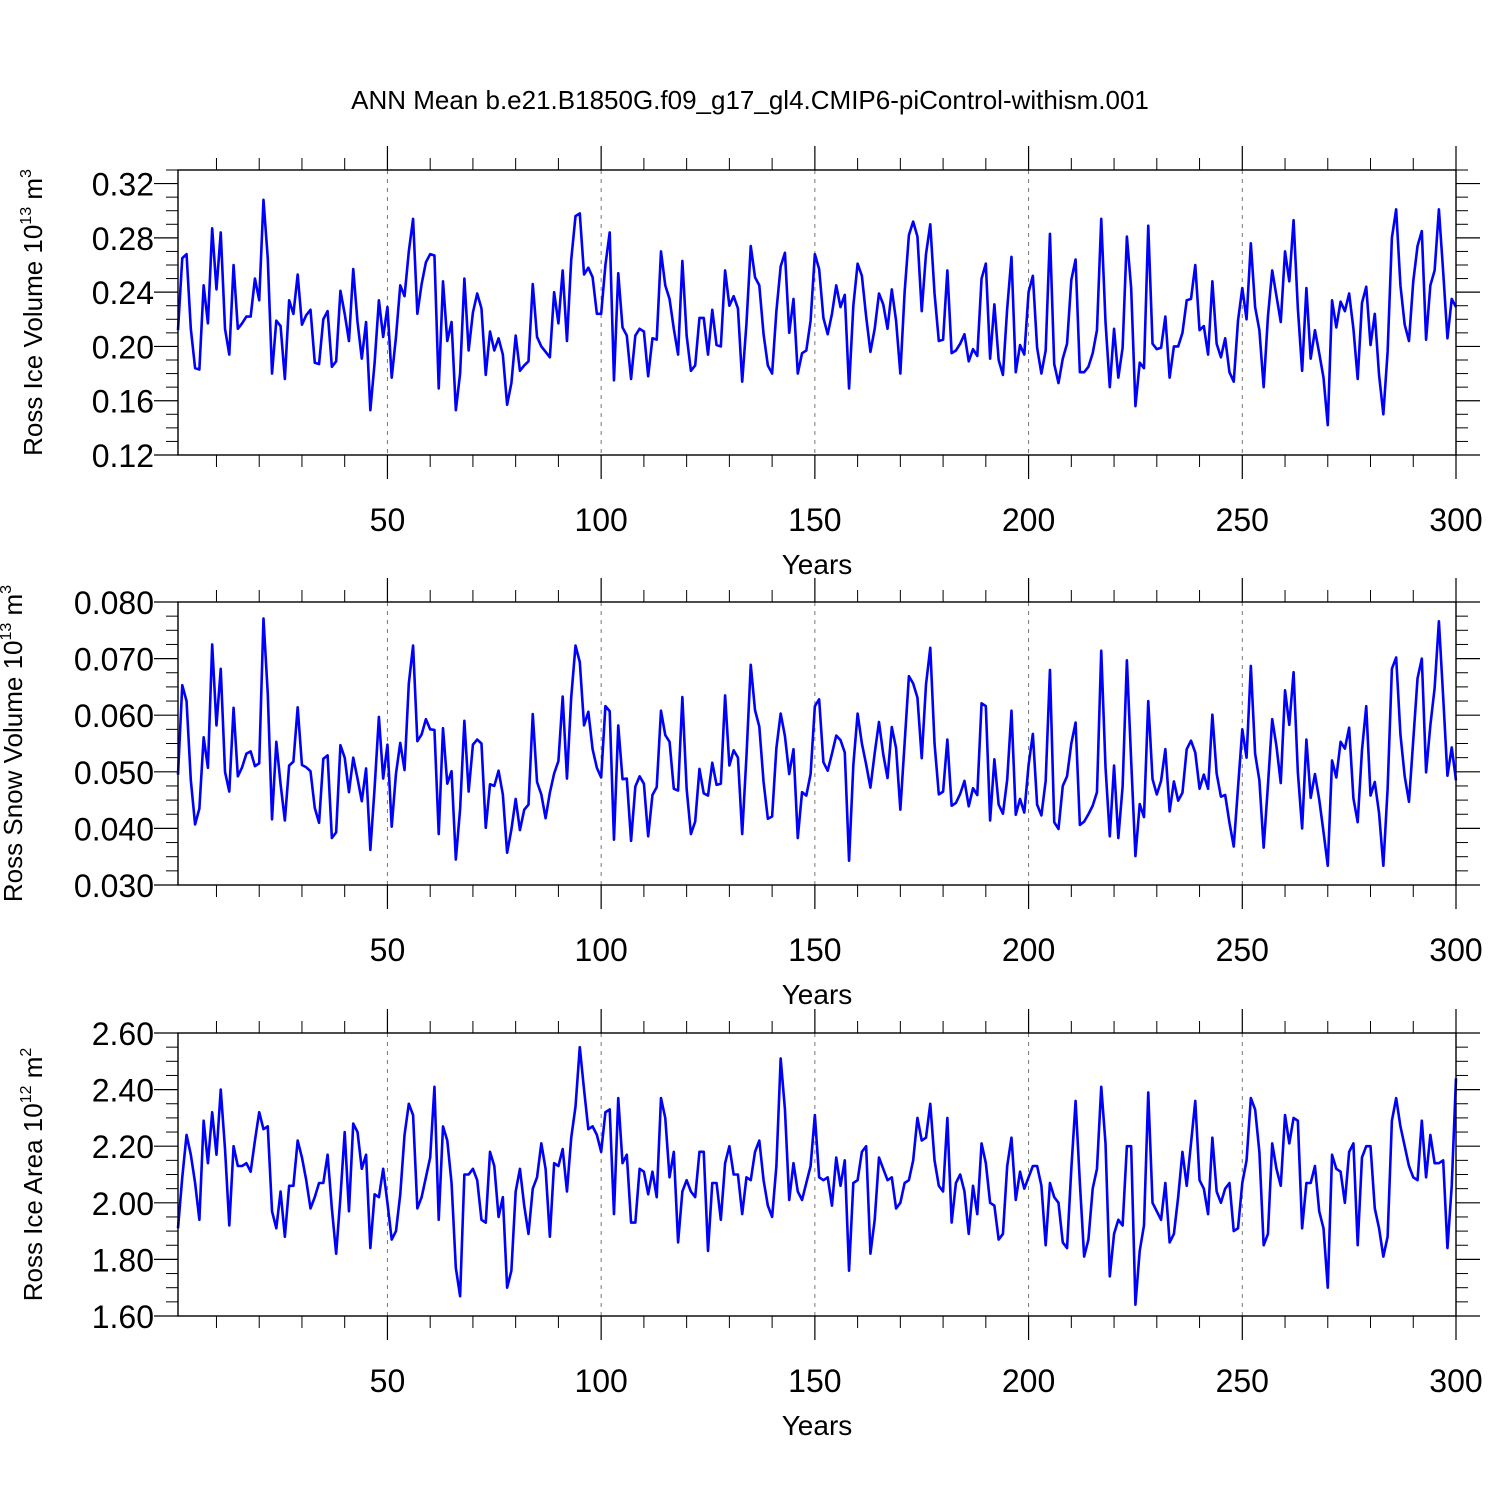 The height and width of the screenshot is (1500, 1500). What do you see at coordinates (123, 1260) in the screenshot?
I see `y-tick-label: 1.80` at bounding box center [123, 1260].